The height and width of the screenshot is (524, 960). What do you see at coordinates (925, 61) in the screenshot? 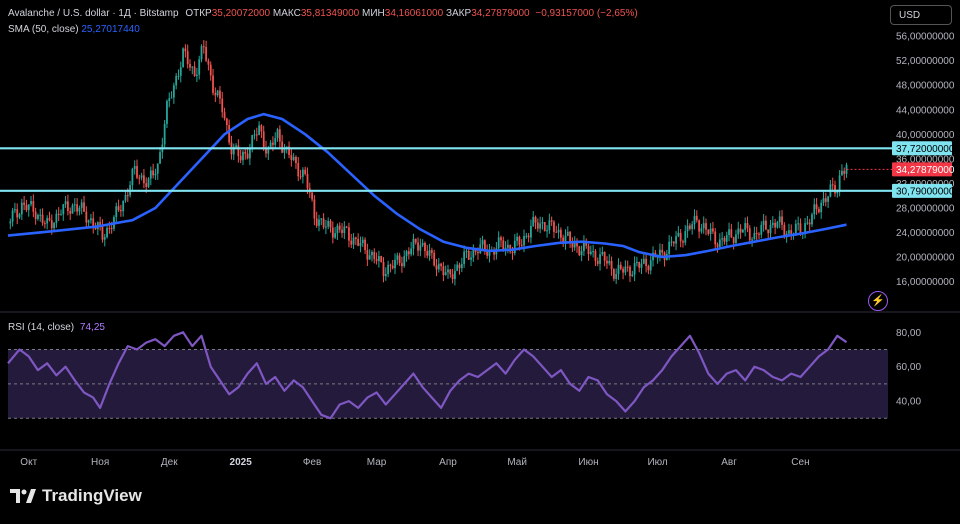
I see `price-axis-tick: 52,00000000` at bounding box center [925, 61].